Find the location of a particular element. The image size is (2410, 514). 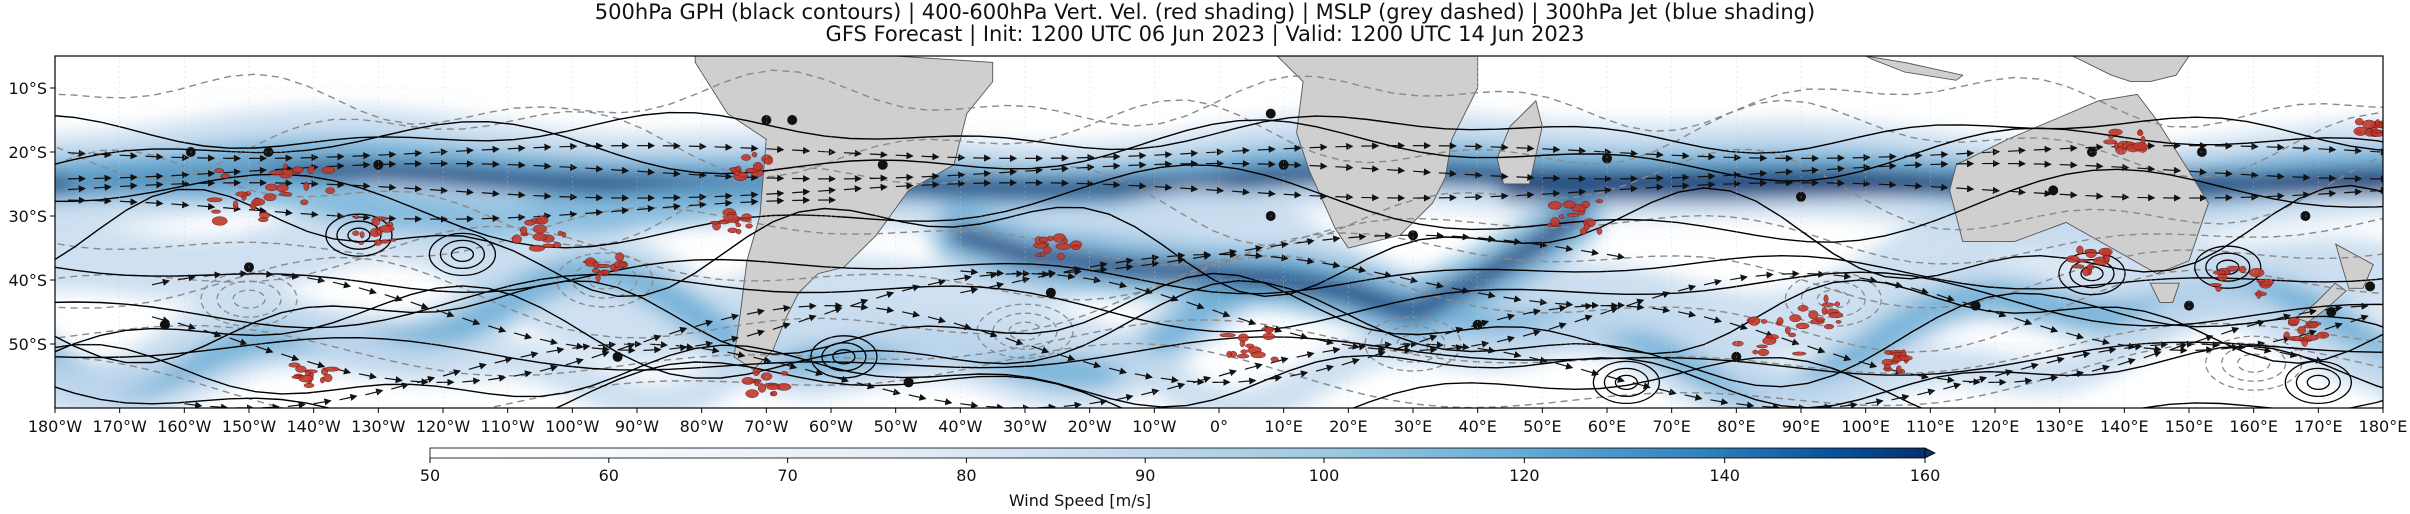

new-guinea-land is located at coordinates (2128, 69).